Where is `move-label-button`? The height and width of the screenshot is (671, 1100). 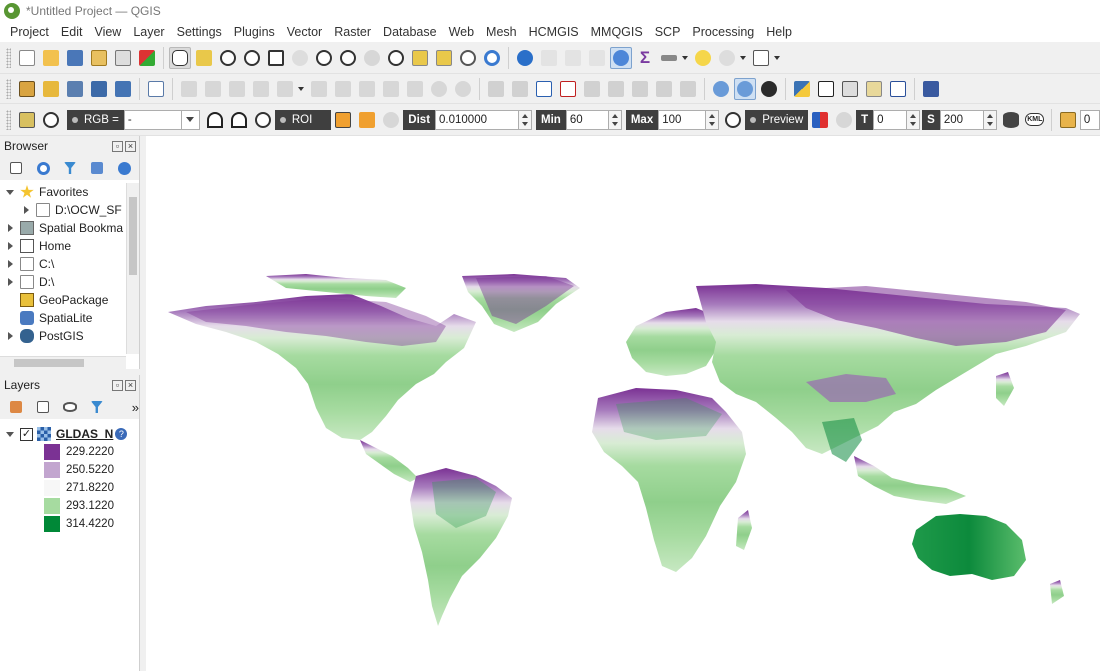
move-label-button is located at coordinates (640, 89).